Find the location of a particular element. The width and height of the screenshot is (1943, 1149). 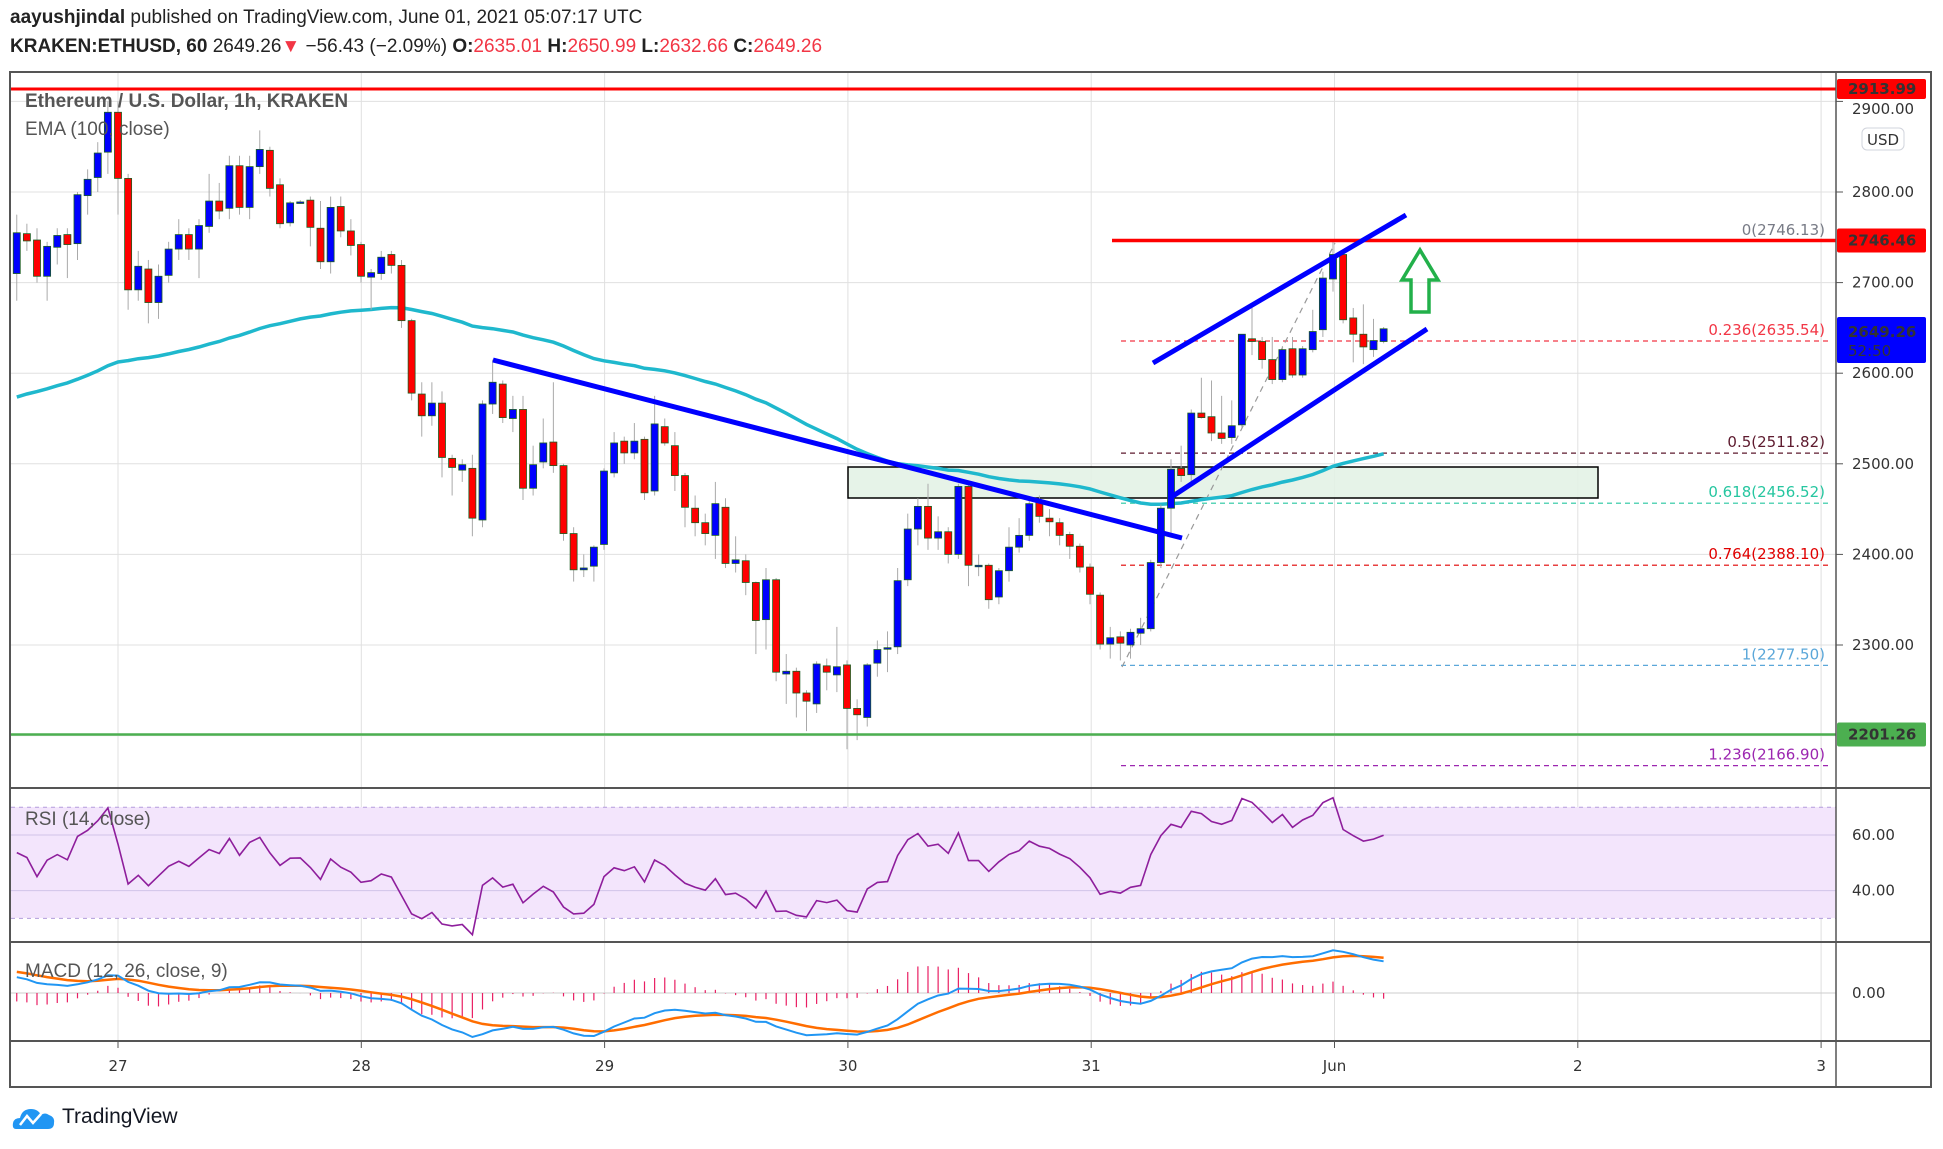

channel-upper-line is located at coordinates (1279, 289).